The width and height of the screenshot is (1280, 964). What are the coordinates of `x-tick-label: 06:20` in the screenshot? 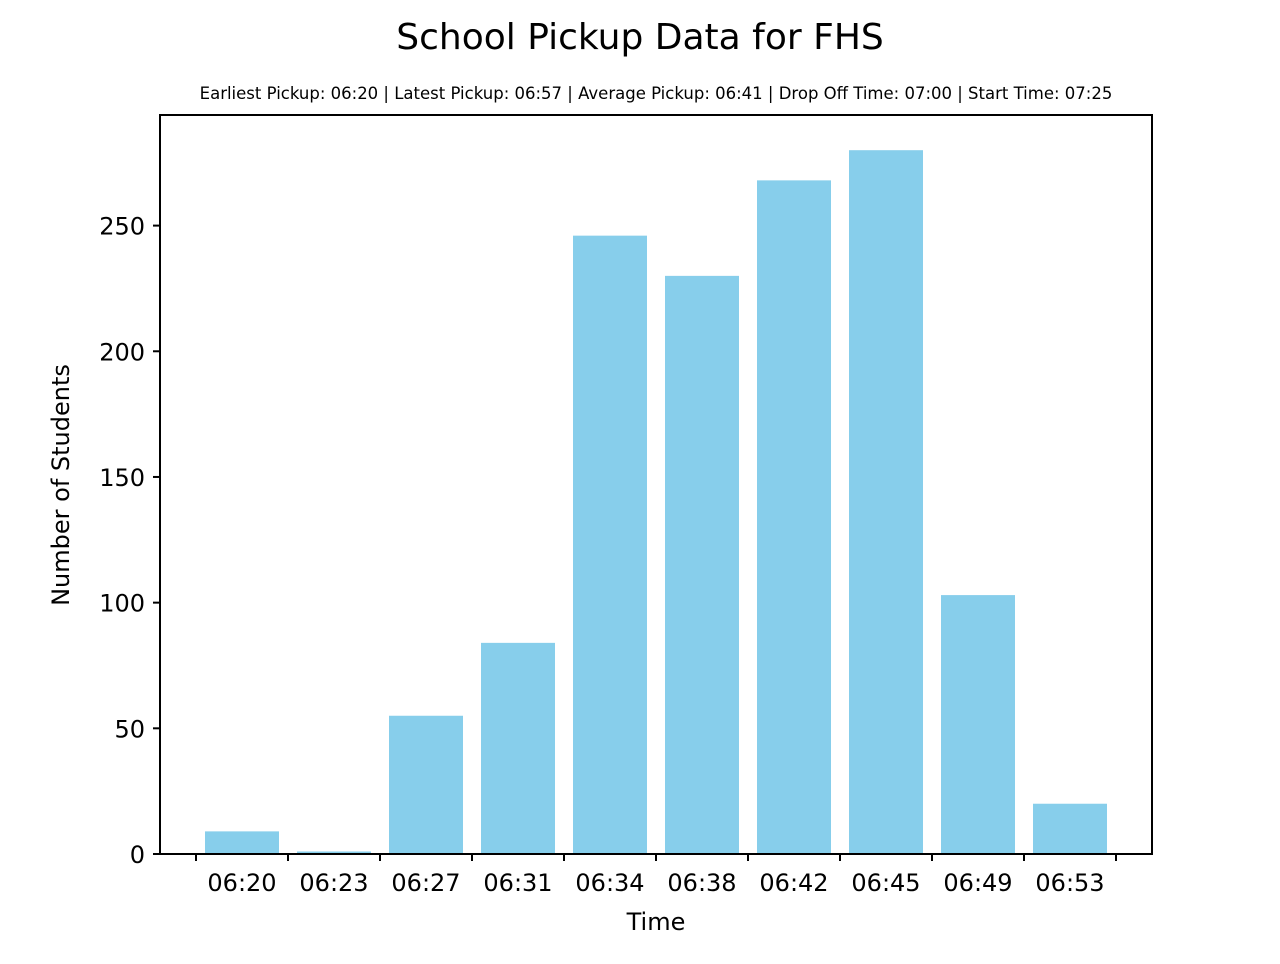 It's located at (241, 883).